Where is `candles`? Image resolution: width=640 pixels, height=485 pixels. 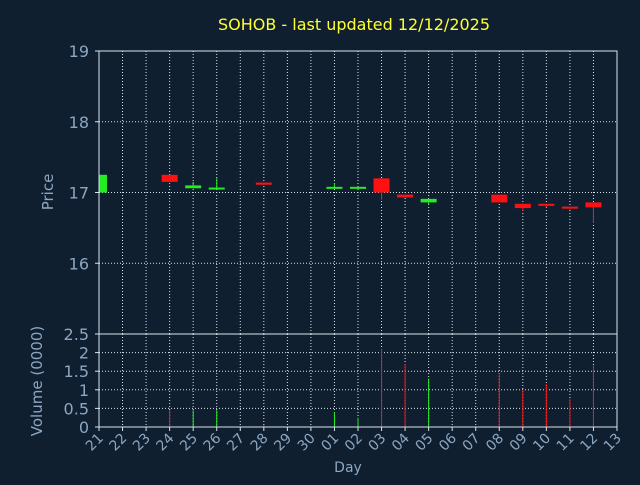
candles is located at coordinates (350, 198).